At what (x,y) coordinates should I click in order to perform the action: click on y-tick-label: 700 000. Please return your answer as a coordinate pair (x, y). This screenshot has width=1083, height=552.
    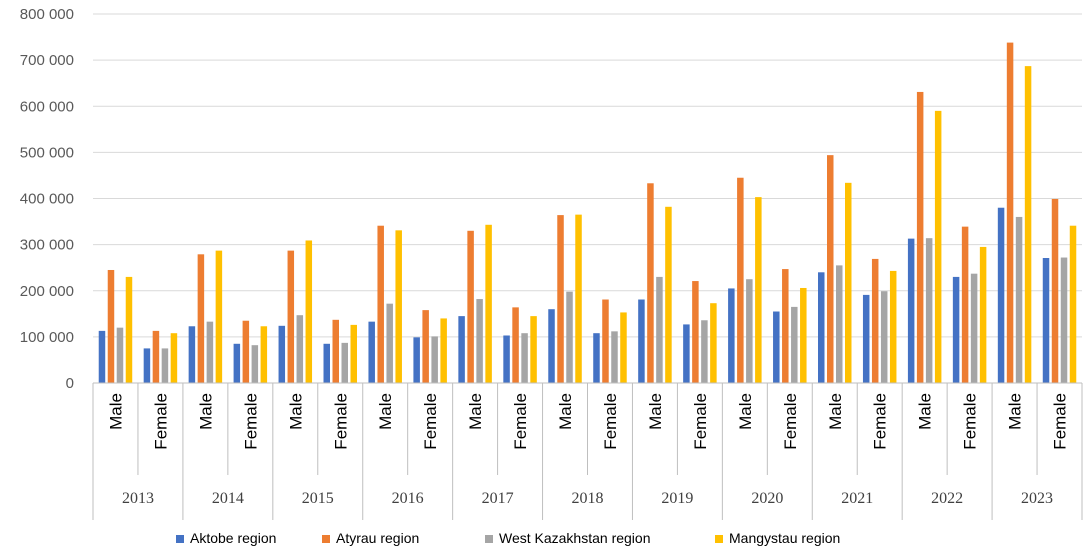
    Looking at the image, I should click on (47, 60).